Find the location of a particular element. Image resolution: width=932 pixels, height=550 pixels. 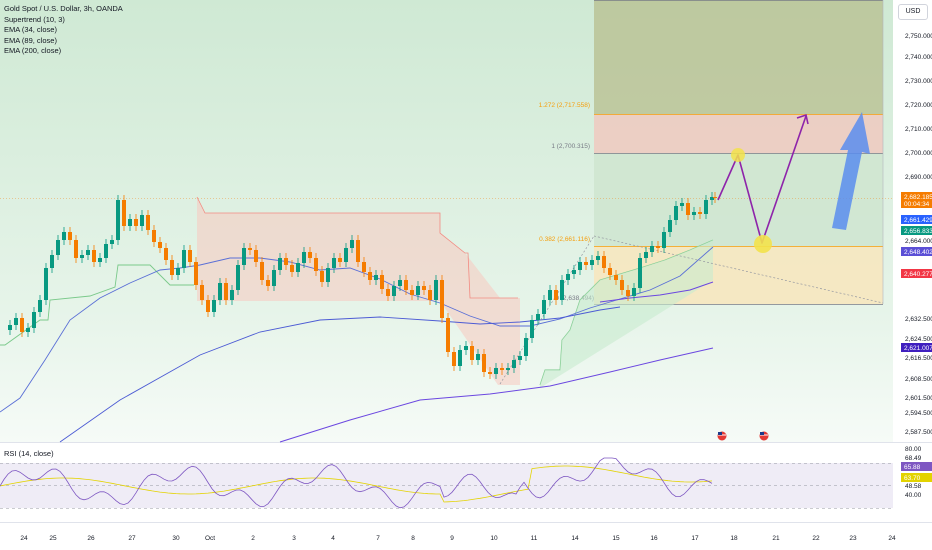

time-tick-label: 7 is located at coordinates (378, 538).